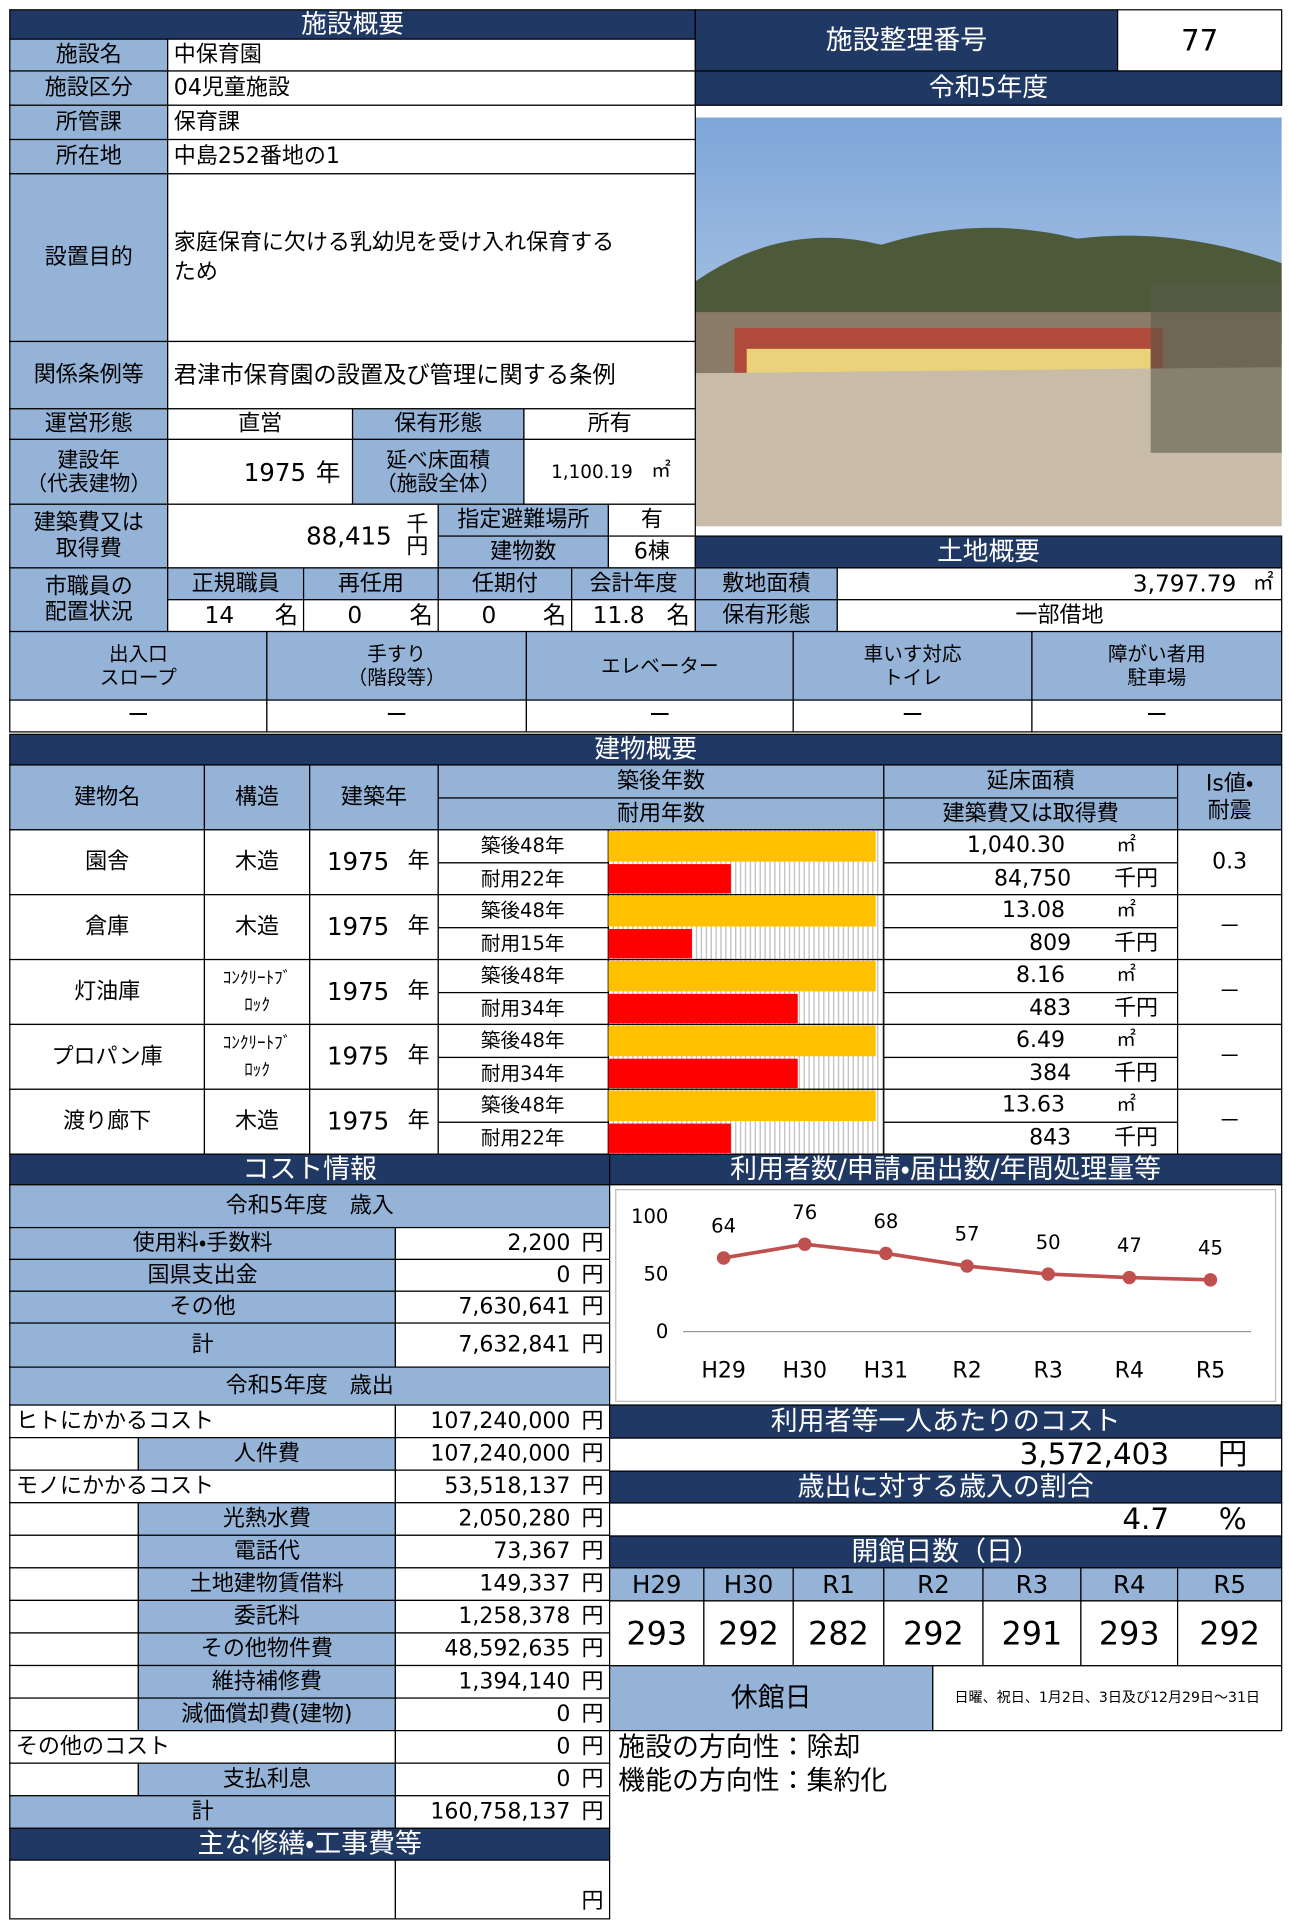 The width and height of the screenshot is (1289, 1924). I want to click on field-label: 市職員の, so click(89, 586).